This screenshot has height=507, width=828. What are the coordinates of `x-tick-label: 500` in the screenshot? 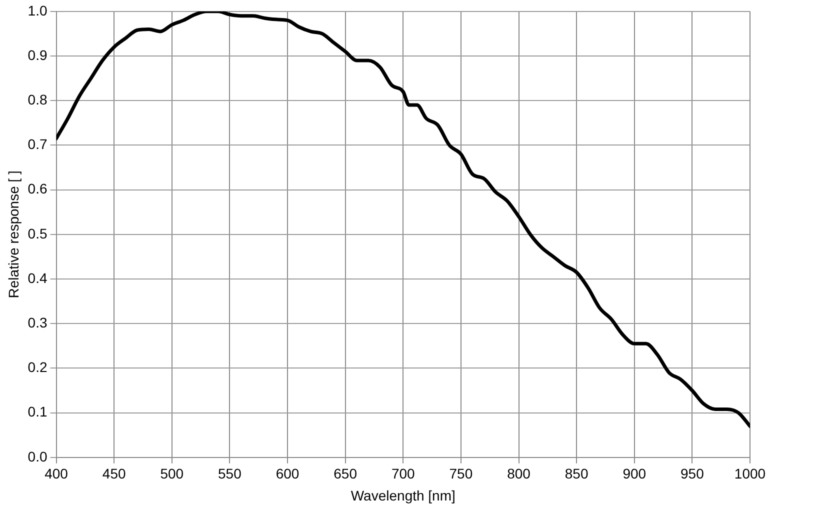 It's located at (172, 474).